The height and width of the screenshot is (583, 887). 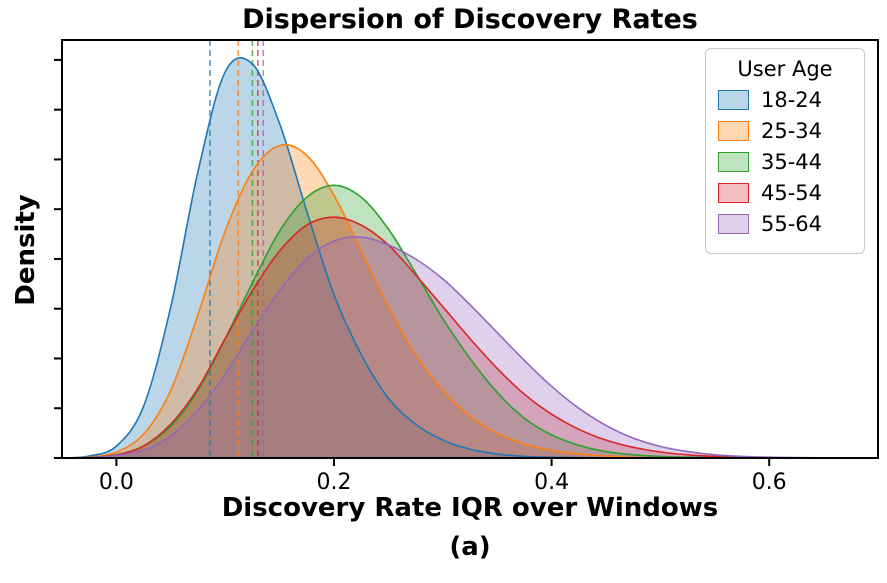 What do you see at coordinates (470, 508) in the screenshot?
I see `x-axis-label: Discovery Rate IQR over Windows` at bounding box center [470, 508].